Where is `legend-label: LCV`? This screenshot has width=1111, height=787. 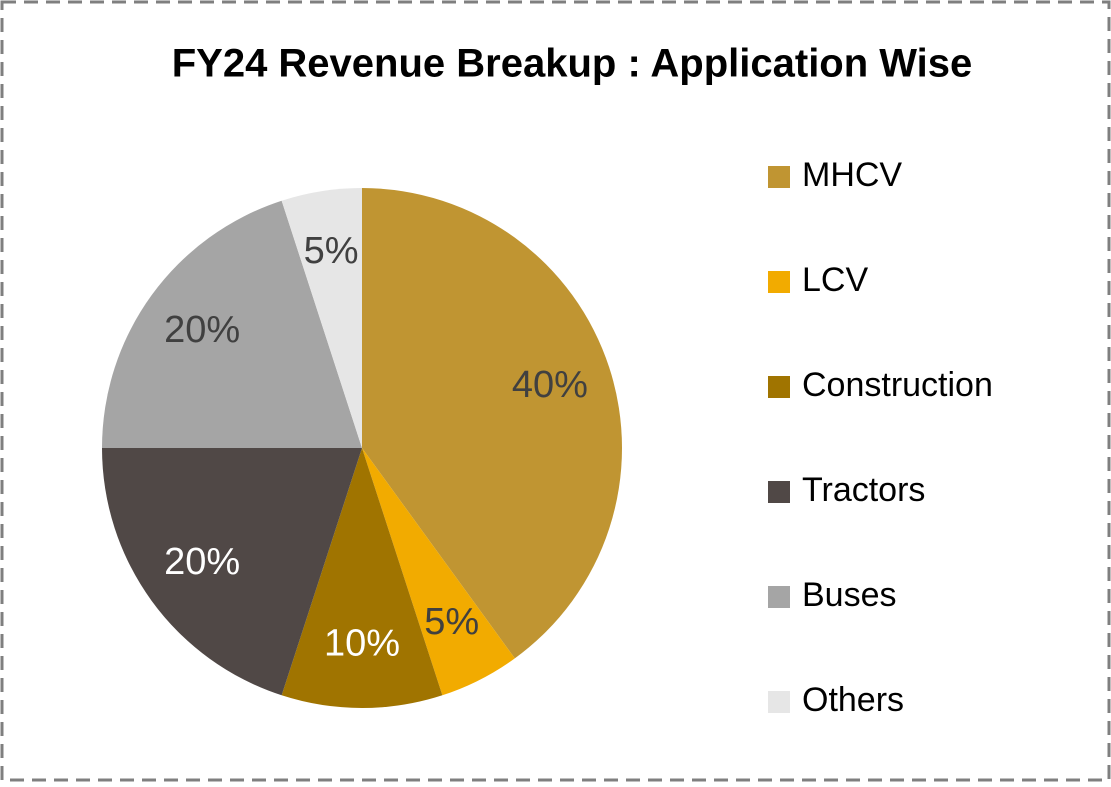
legend-label: LCV is located at coordinates (835, 280).